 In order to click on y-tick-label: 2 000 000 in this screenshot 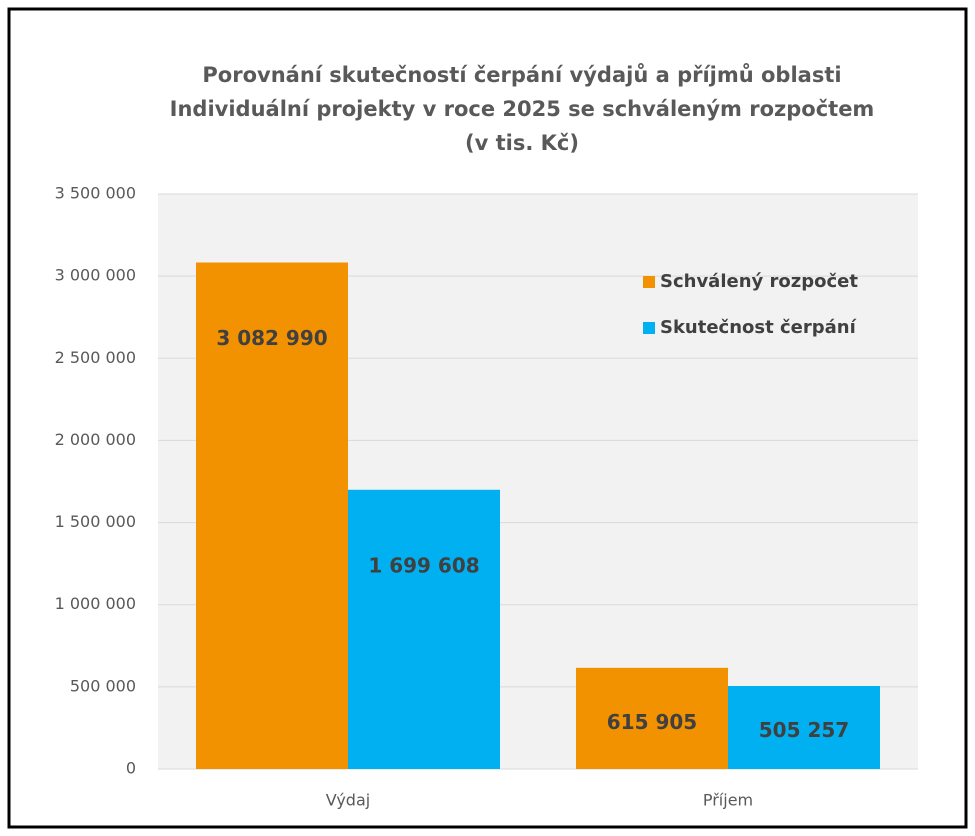, I will do `click(95, 439)`.